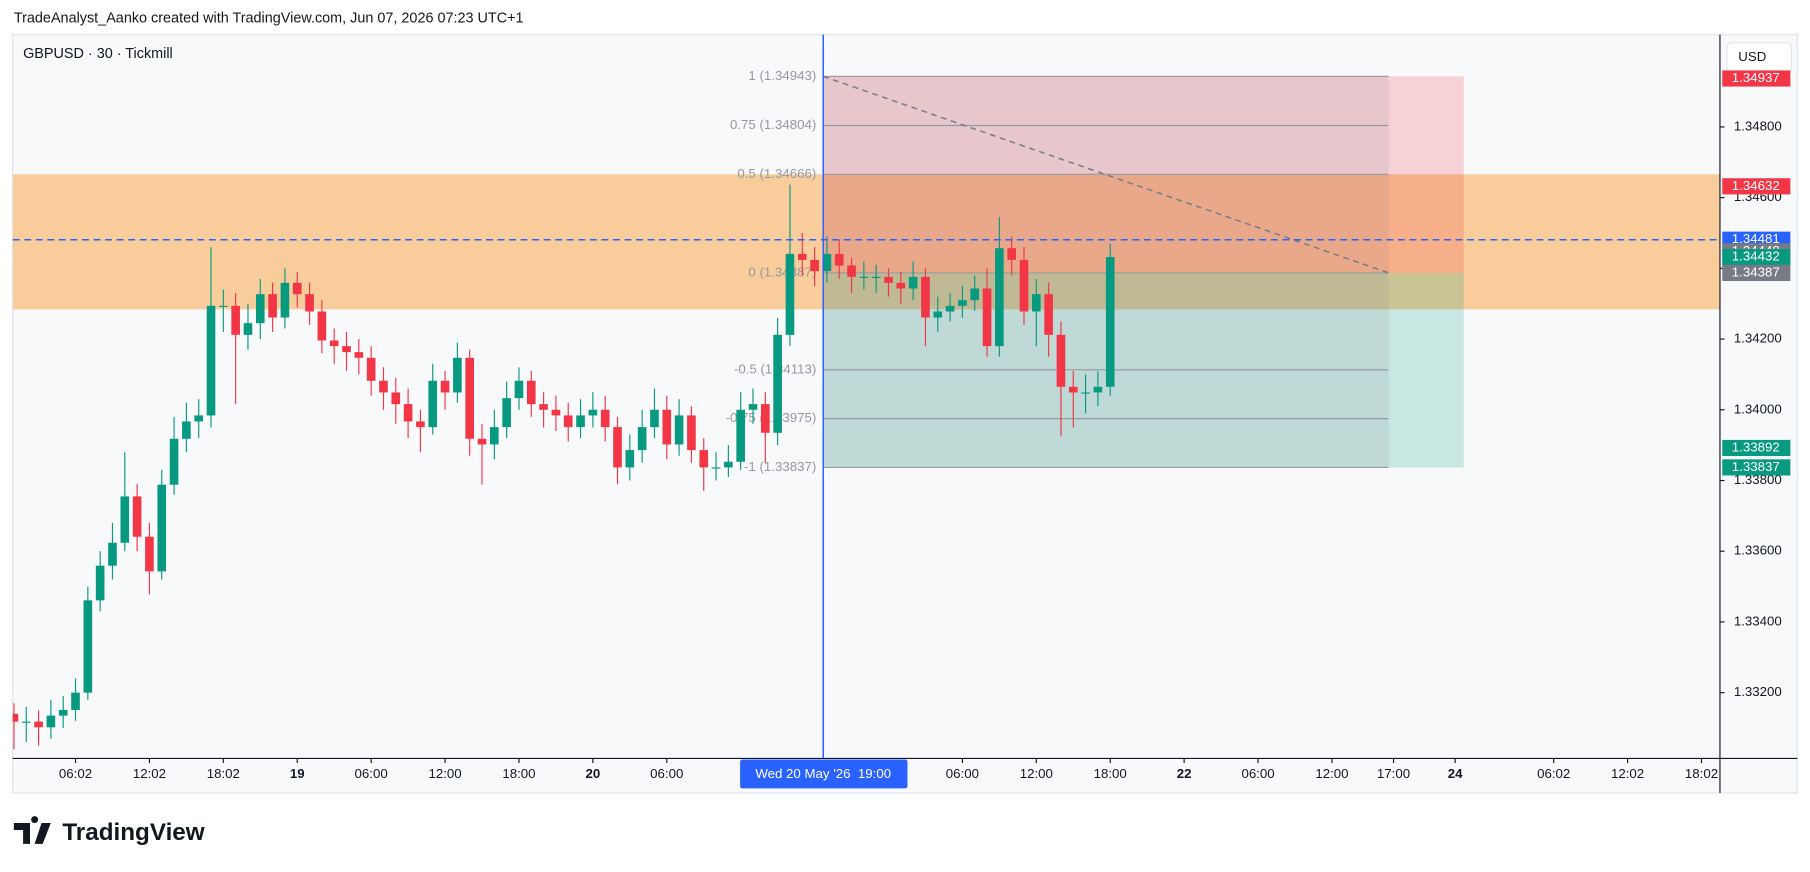 The image size is (1810, 872). I want to click on fib-label: 0.75 (1.34804), so click(773, 124).